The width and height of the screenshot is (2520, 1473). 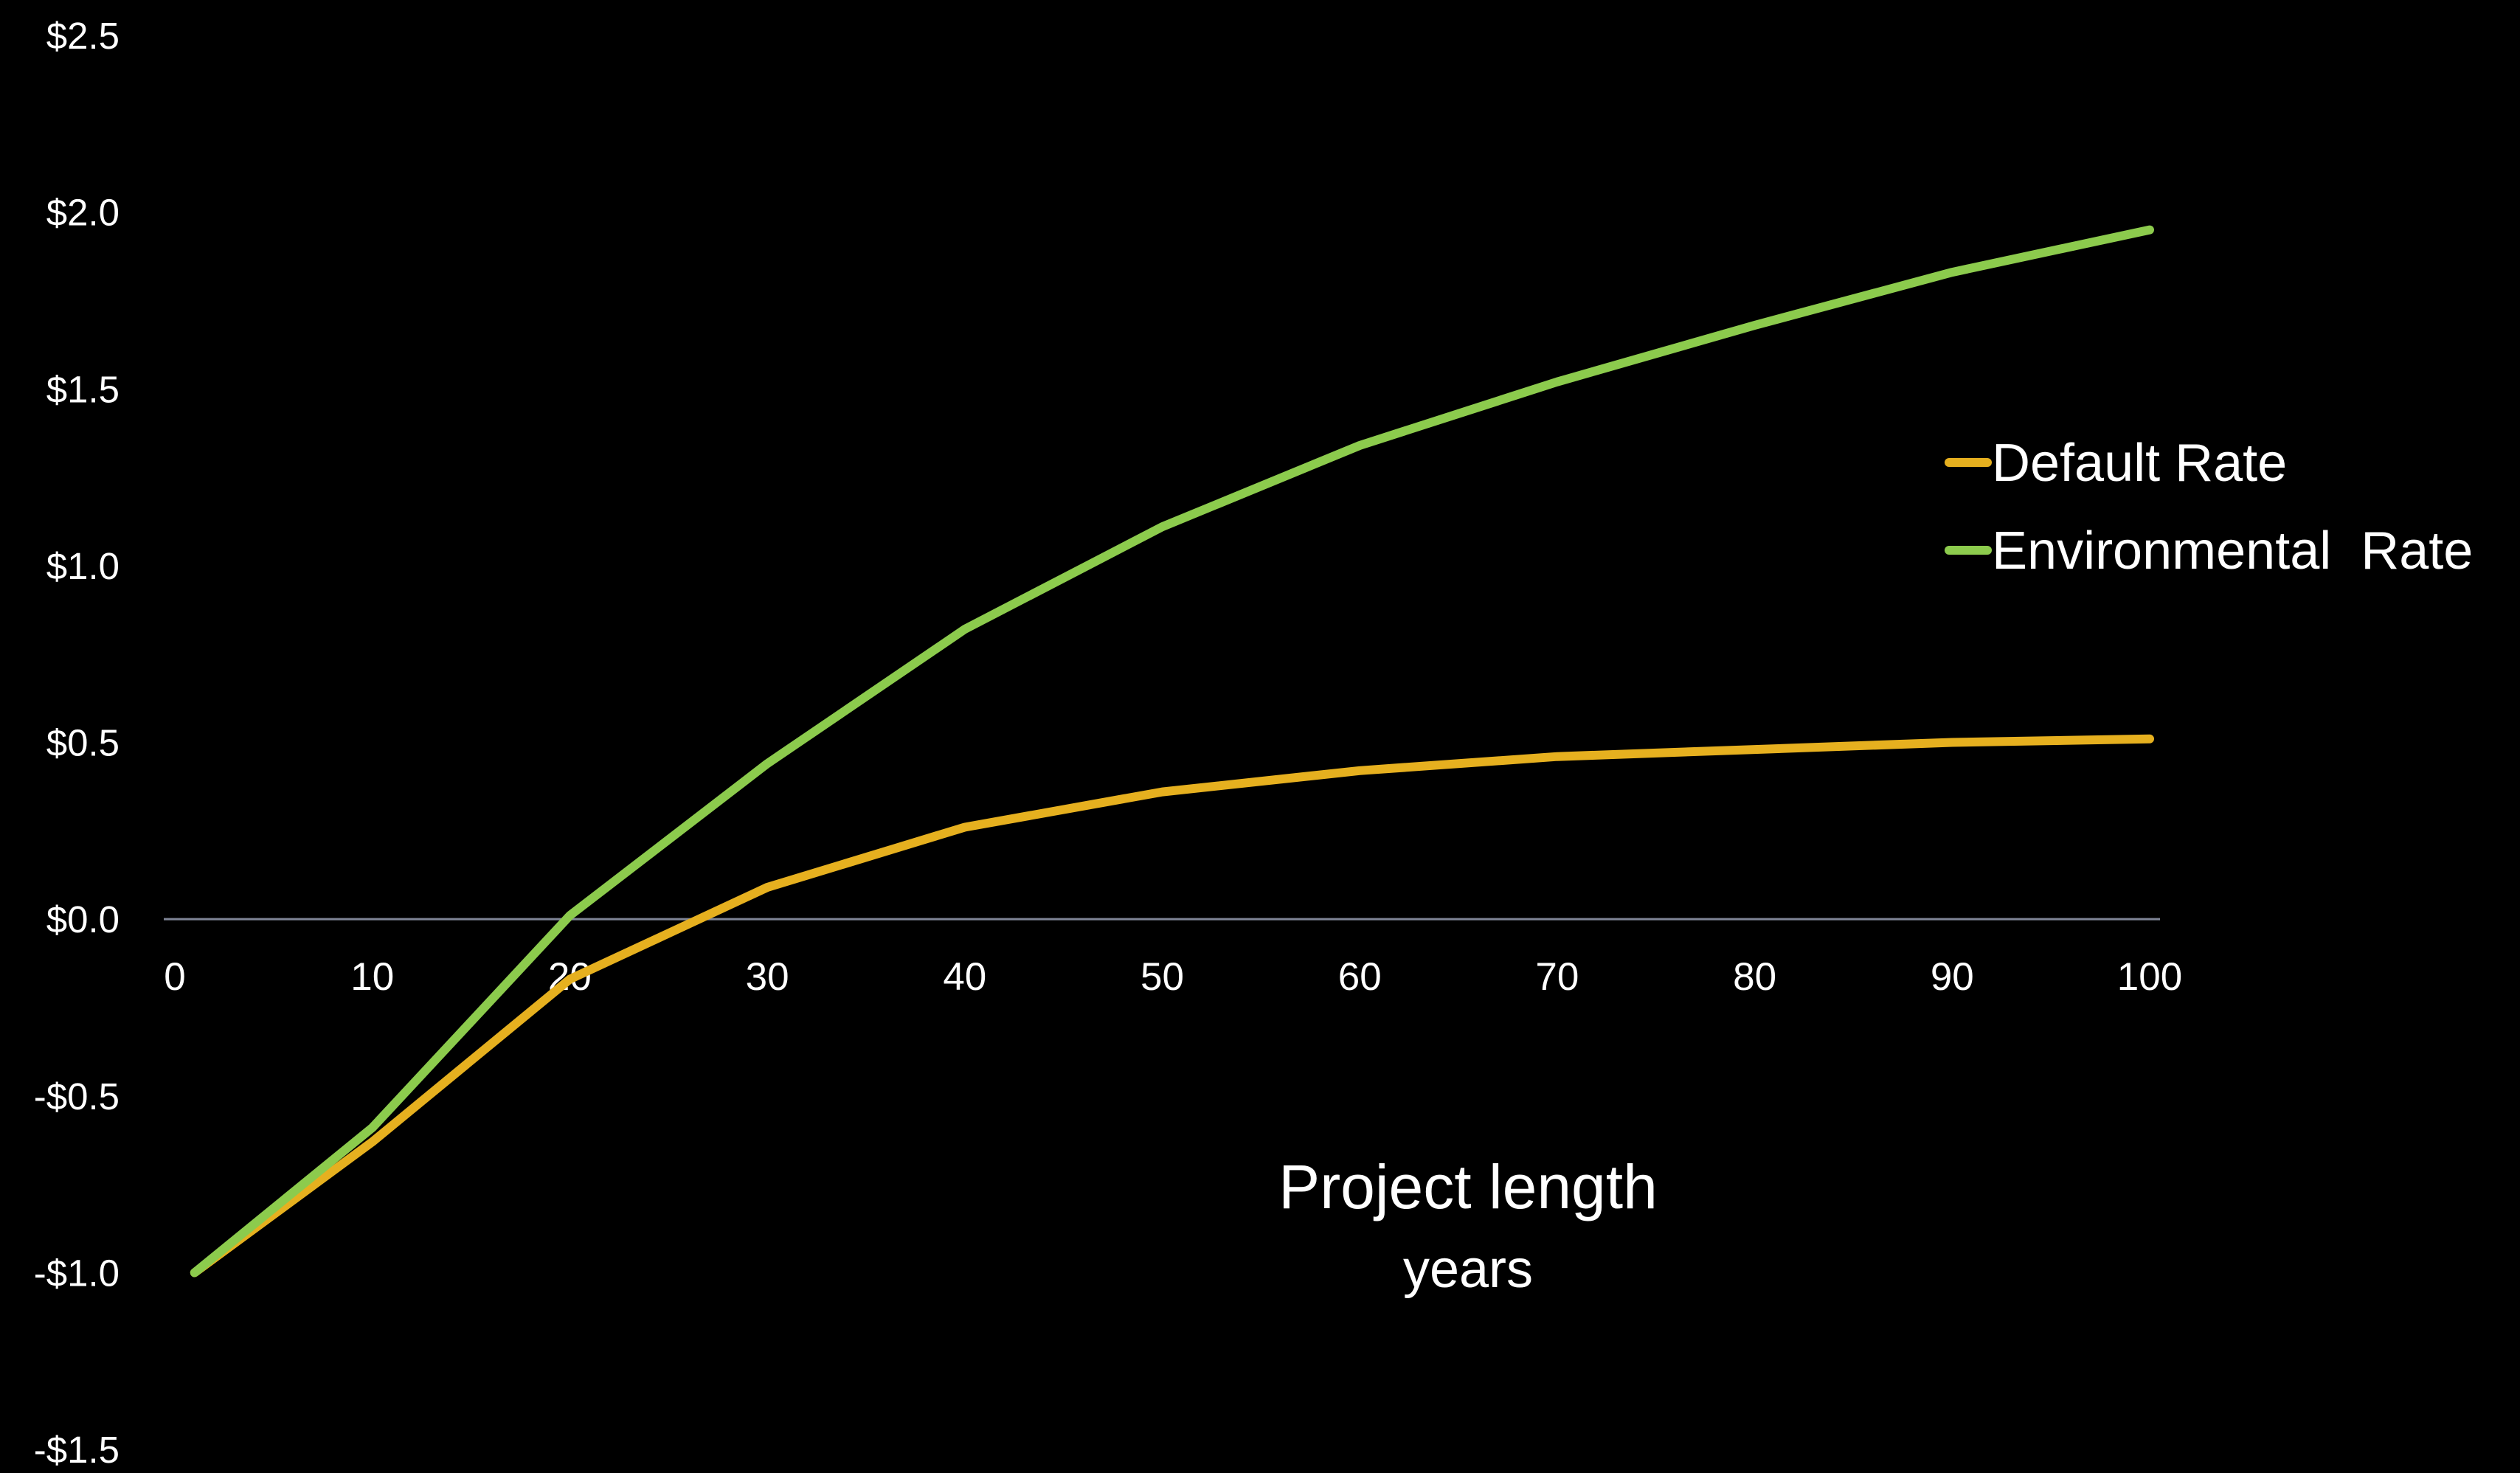 What do you see at coordinates (768, 977) in the screenshot?
I see `x-tick-label: 30` at bounding box center [768, 977].